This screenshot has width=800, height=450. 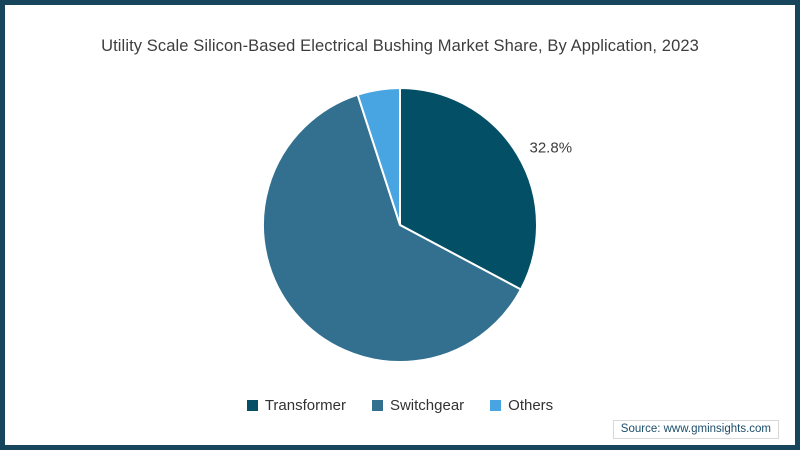 What do you see at coordinates (252, 405) in the screenshot?
I see `legend-swatch-transformer` at bounding box center [252, 405].